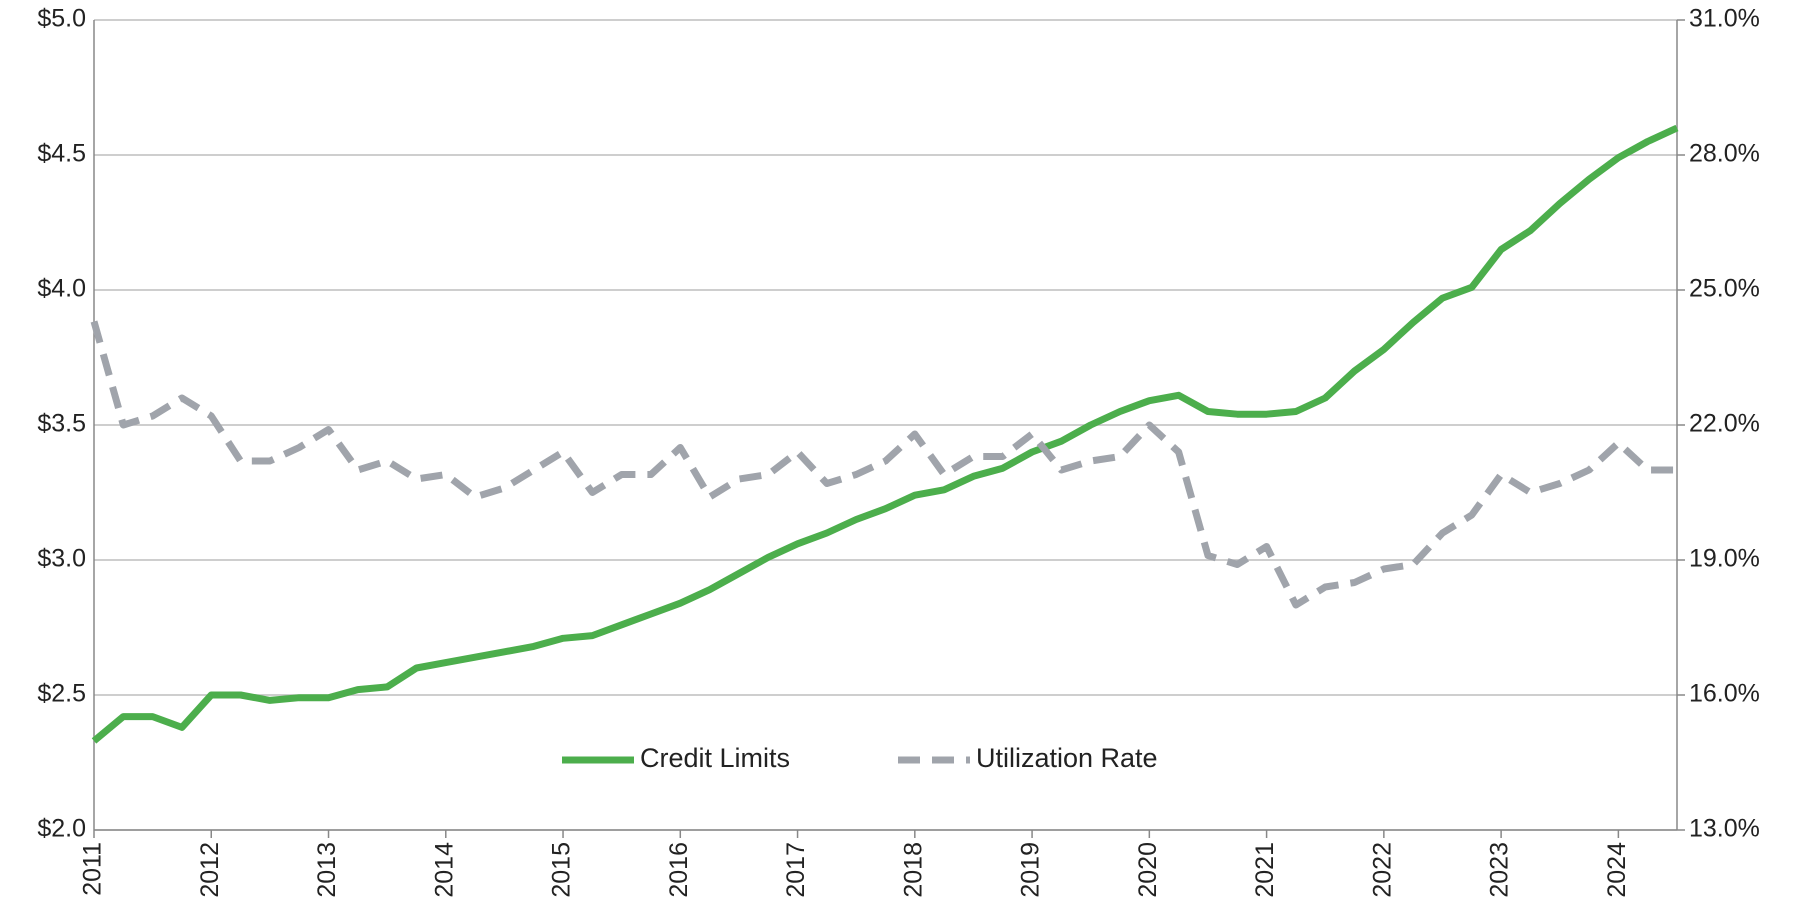  Describe the element at coordinates (715, 758) in the screenshot. I see `legend-label: Credit Limits` at that location.